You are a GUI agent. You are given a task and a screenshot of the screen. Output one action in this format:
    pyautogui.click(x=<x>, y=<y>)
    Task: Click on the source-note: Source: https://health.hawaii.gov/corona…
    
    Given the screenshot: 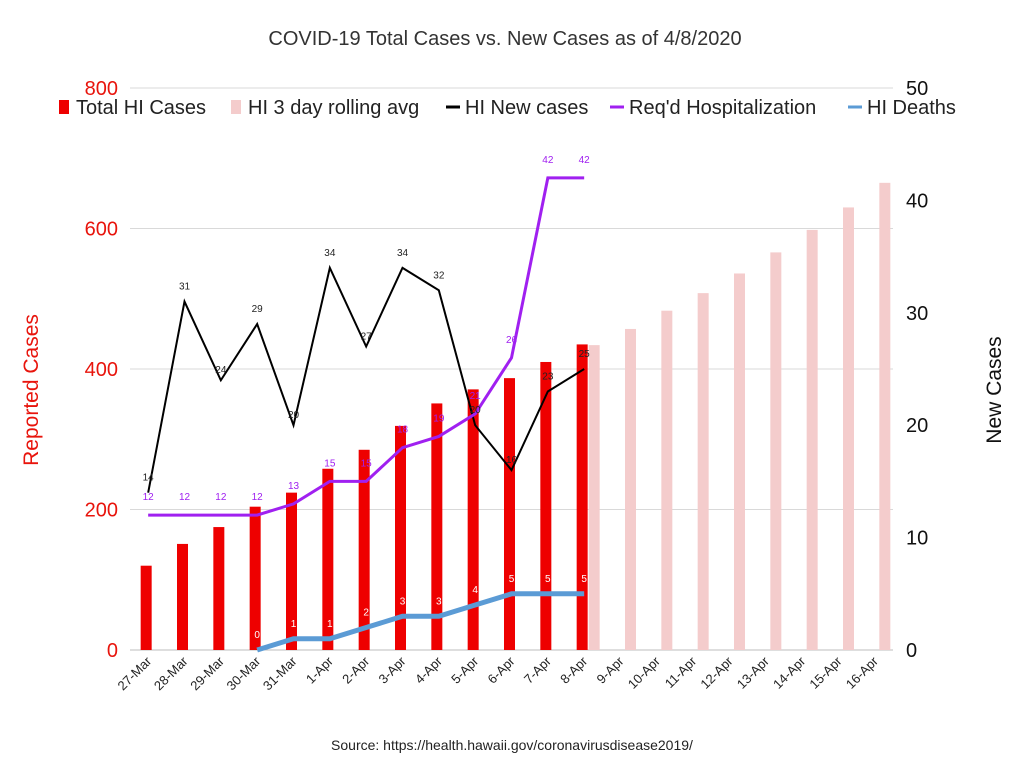 What is the action you would take?
    pyautogui.click(x=512, y=745)
    